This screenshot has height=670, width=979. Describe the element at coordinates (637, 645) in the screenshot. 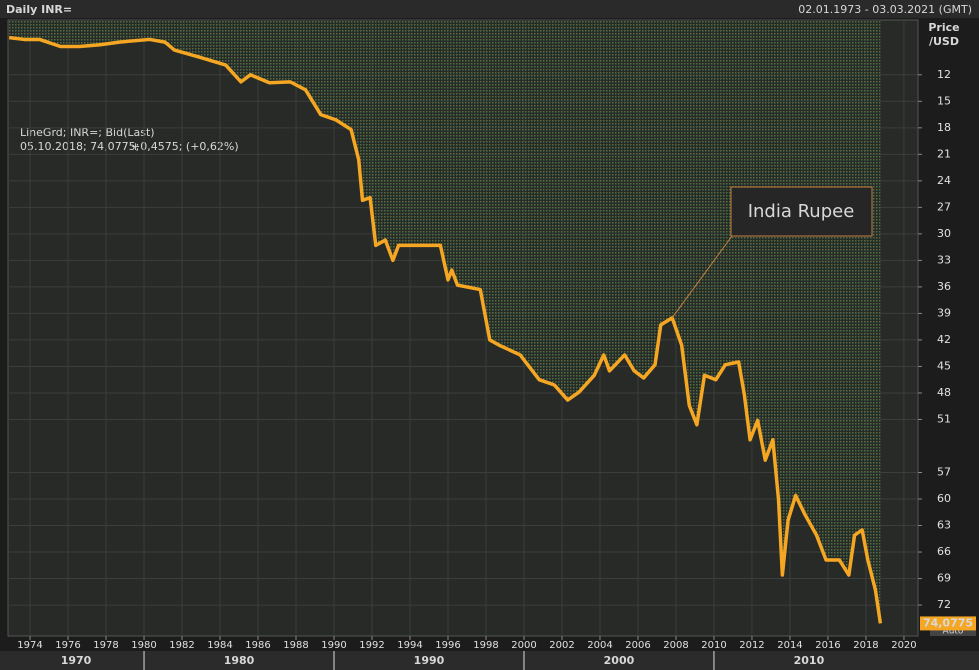

I see `x-tick-label: 2006` at that location.